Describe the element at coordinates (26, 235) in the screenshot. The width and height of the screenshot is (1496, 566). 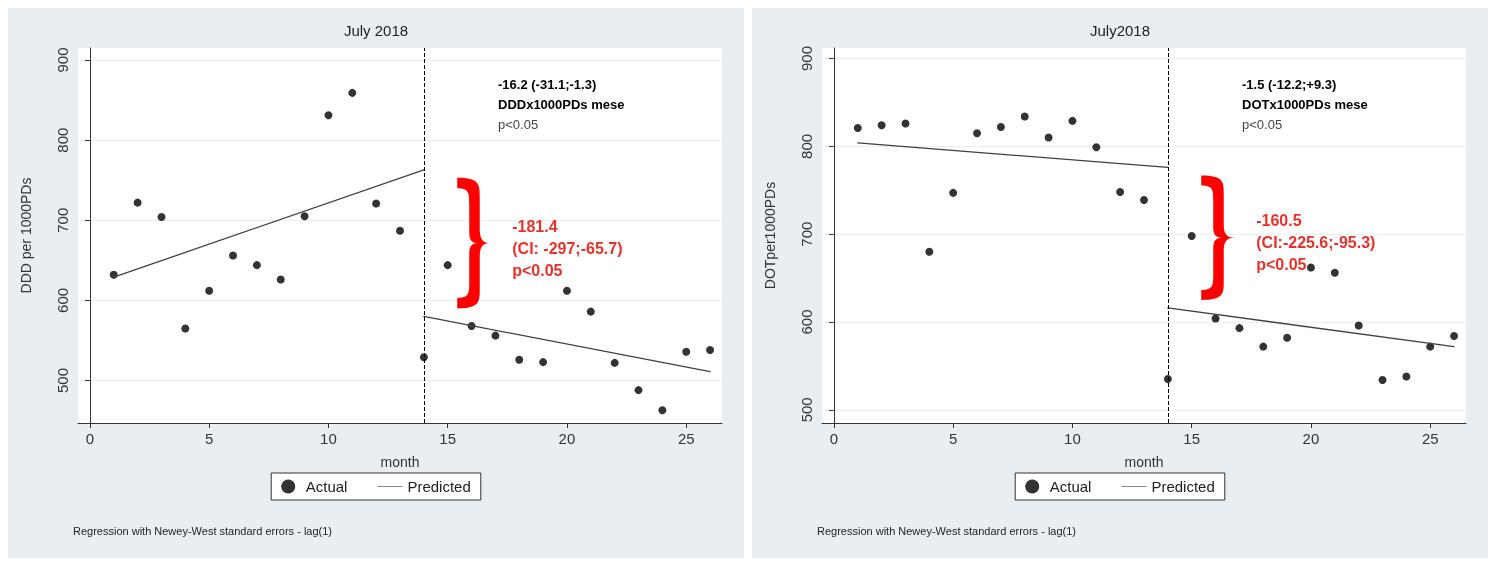
I see `y-axis-title: DDD per 1000PDs` at that location.